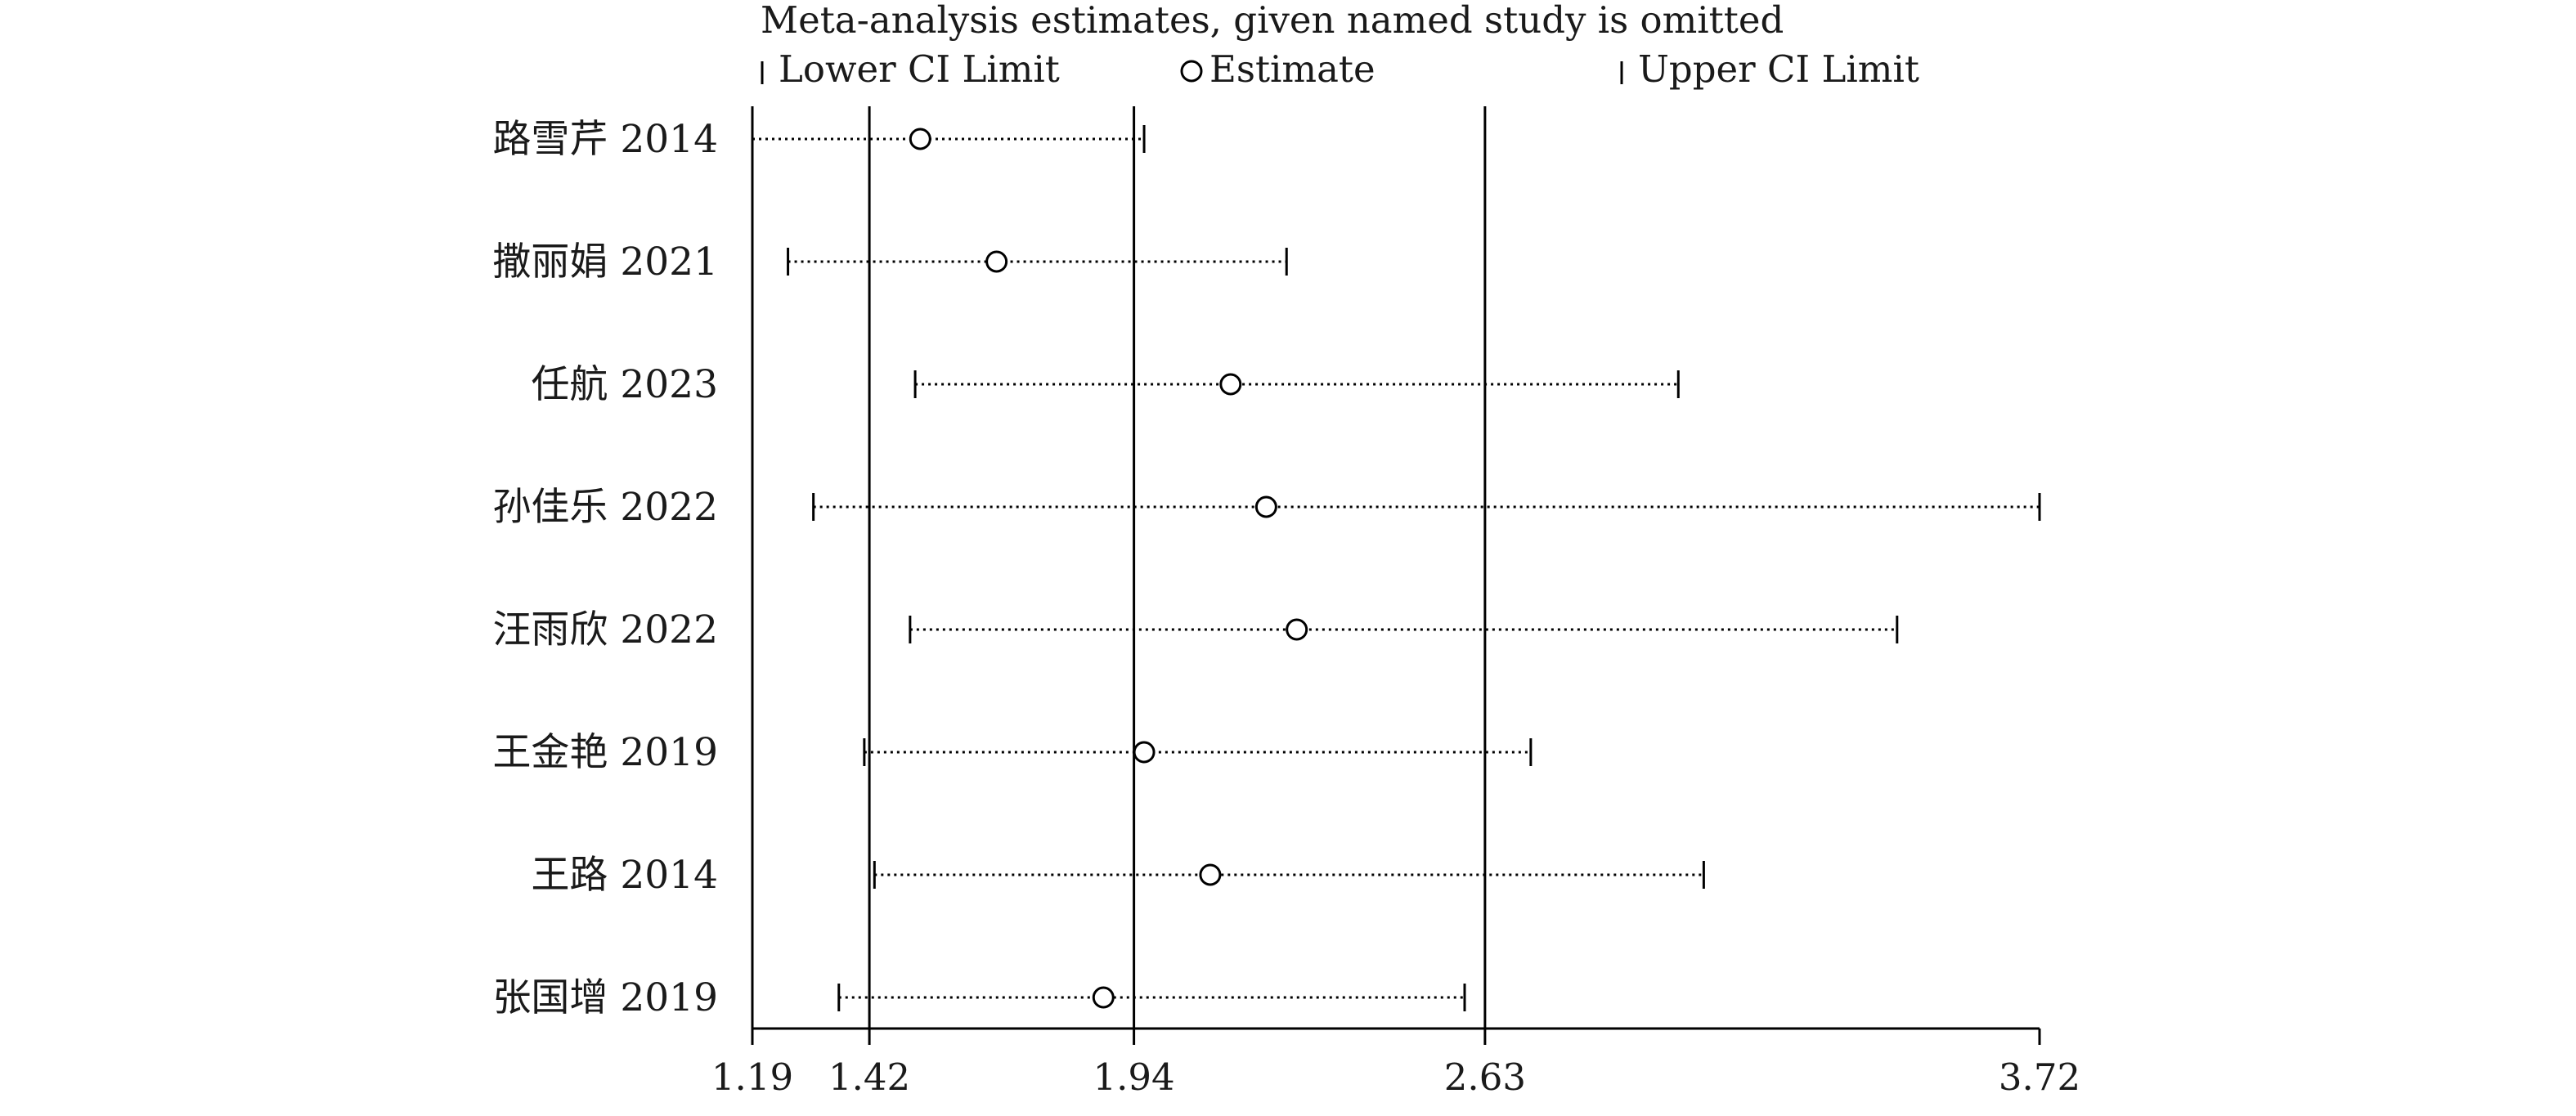 The width and height of the screenshot is (2576, 1116). What do you see at coordinates (1192, 71) in the screenshot?
I see `legend-estimate-marker` at bounding box center [1192, 71].